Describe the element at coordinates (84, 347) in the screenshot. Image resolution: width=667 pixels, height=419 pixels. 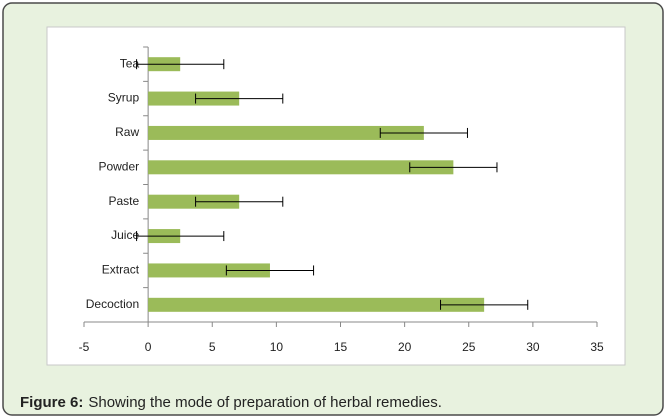
I see `x-tick-label: -5` at that location.